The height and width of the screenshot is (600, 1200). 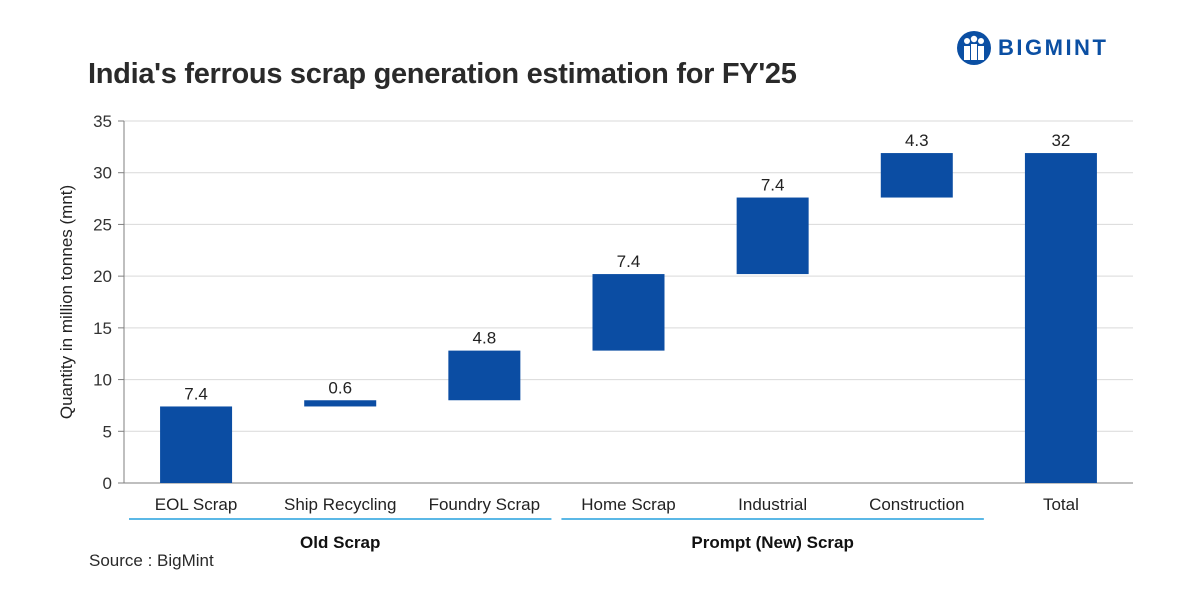 What do you see at coordinates (628, 504) in the screenshot?
I see `x-tick-label: Home Scrap` at bounding box center [628, 504].